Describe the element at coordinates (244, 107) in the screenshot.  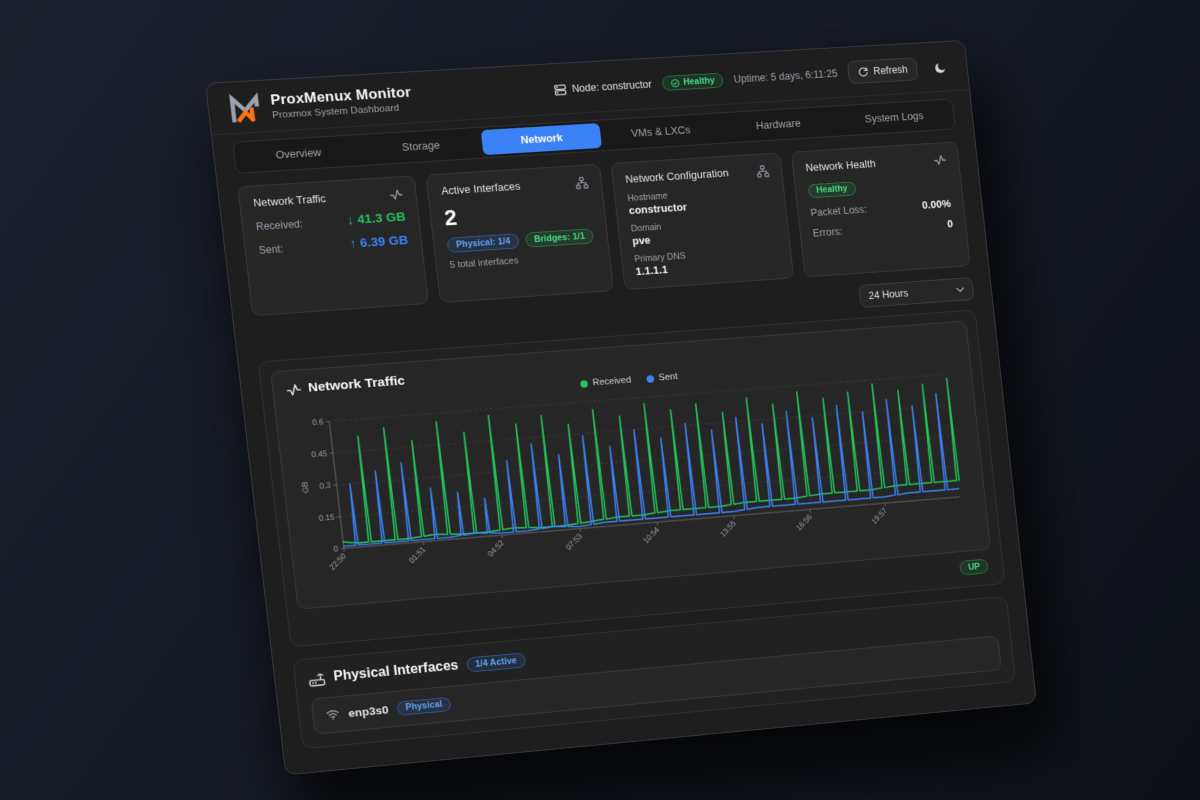
I see `proxmenux-logo-icon` at that location.